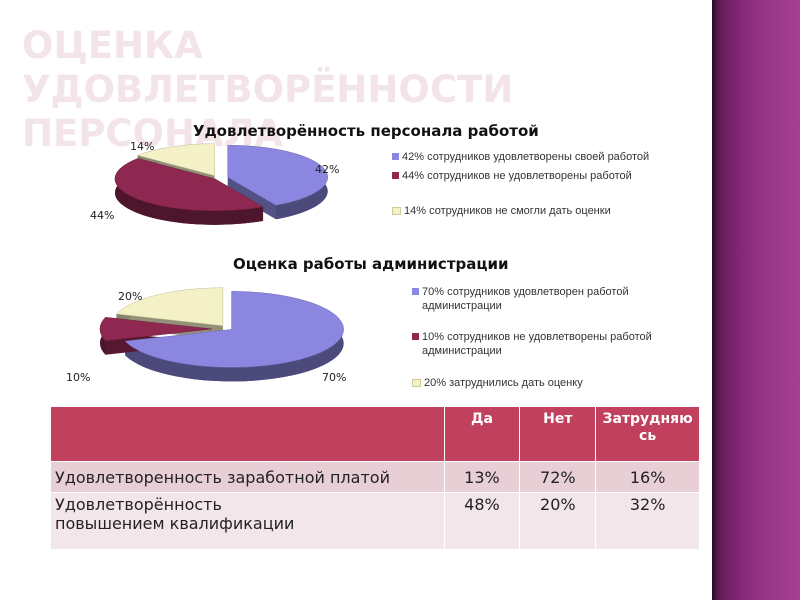 Image resolution: width=800 pixels, height=600 pixels. I want to click on chart2-pie: 70% 10% 20%, so click(206, 335).